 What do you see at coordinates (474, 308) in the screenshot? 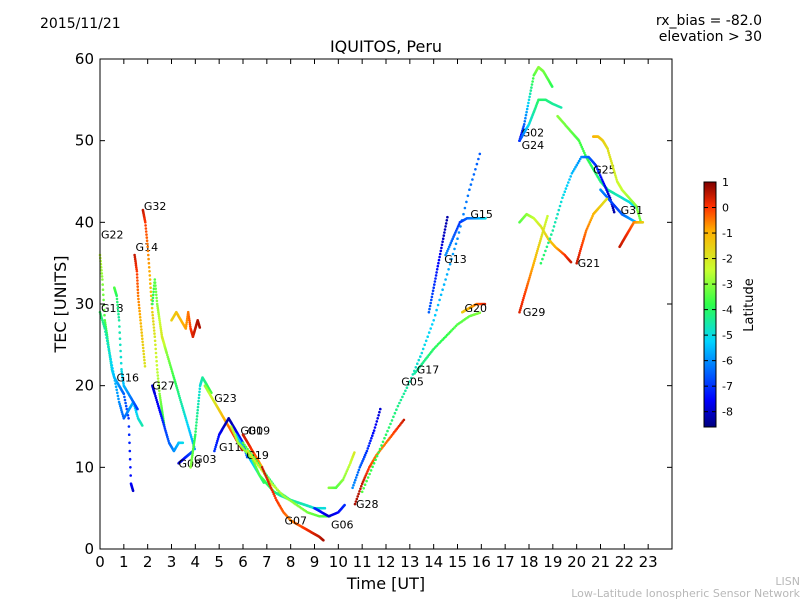
I see `series-G20: G20` at bounding box center [474, 308].